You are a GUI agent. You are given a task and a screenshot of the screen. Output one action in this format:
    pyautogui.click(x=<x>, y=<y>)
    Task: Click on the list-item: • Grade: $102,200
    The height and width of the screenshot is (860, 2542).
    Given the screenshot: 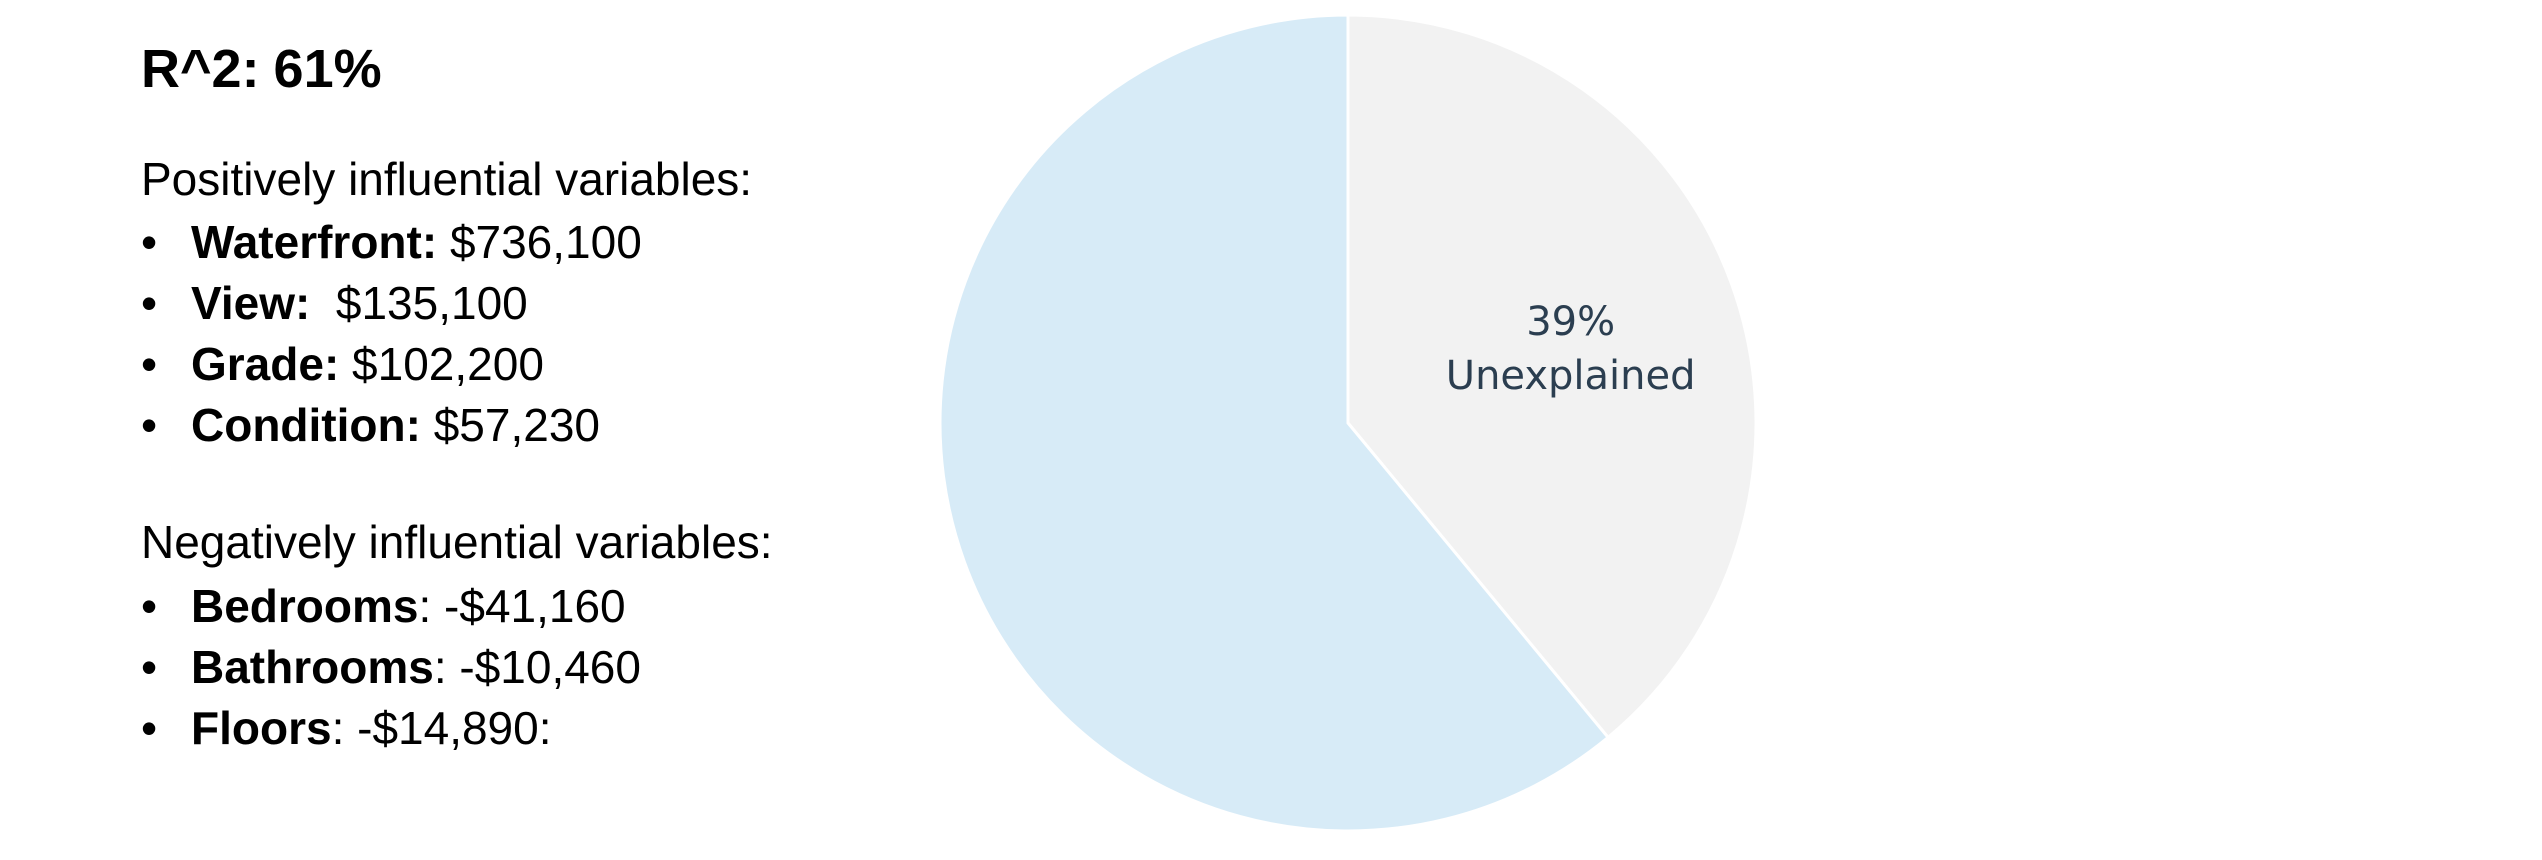 What is the action you would take?
    pyautogui.click(x=391, y=364)
    